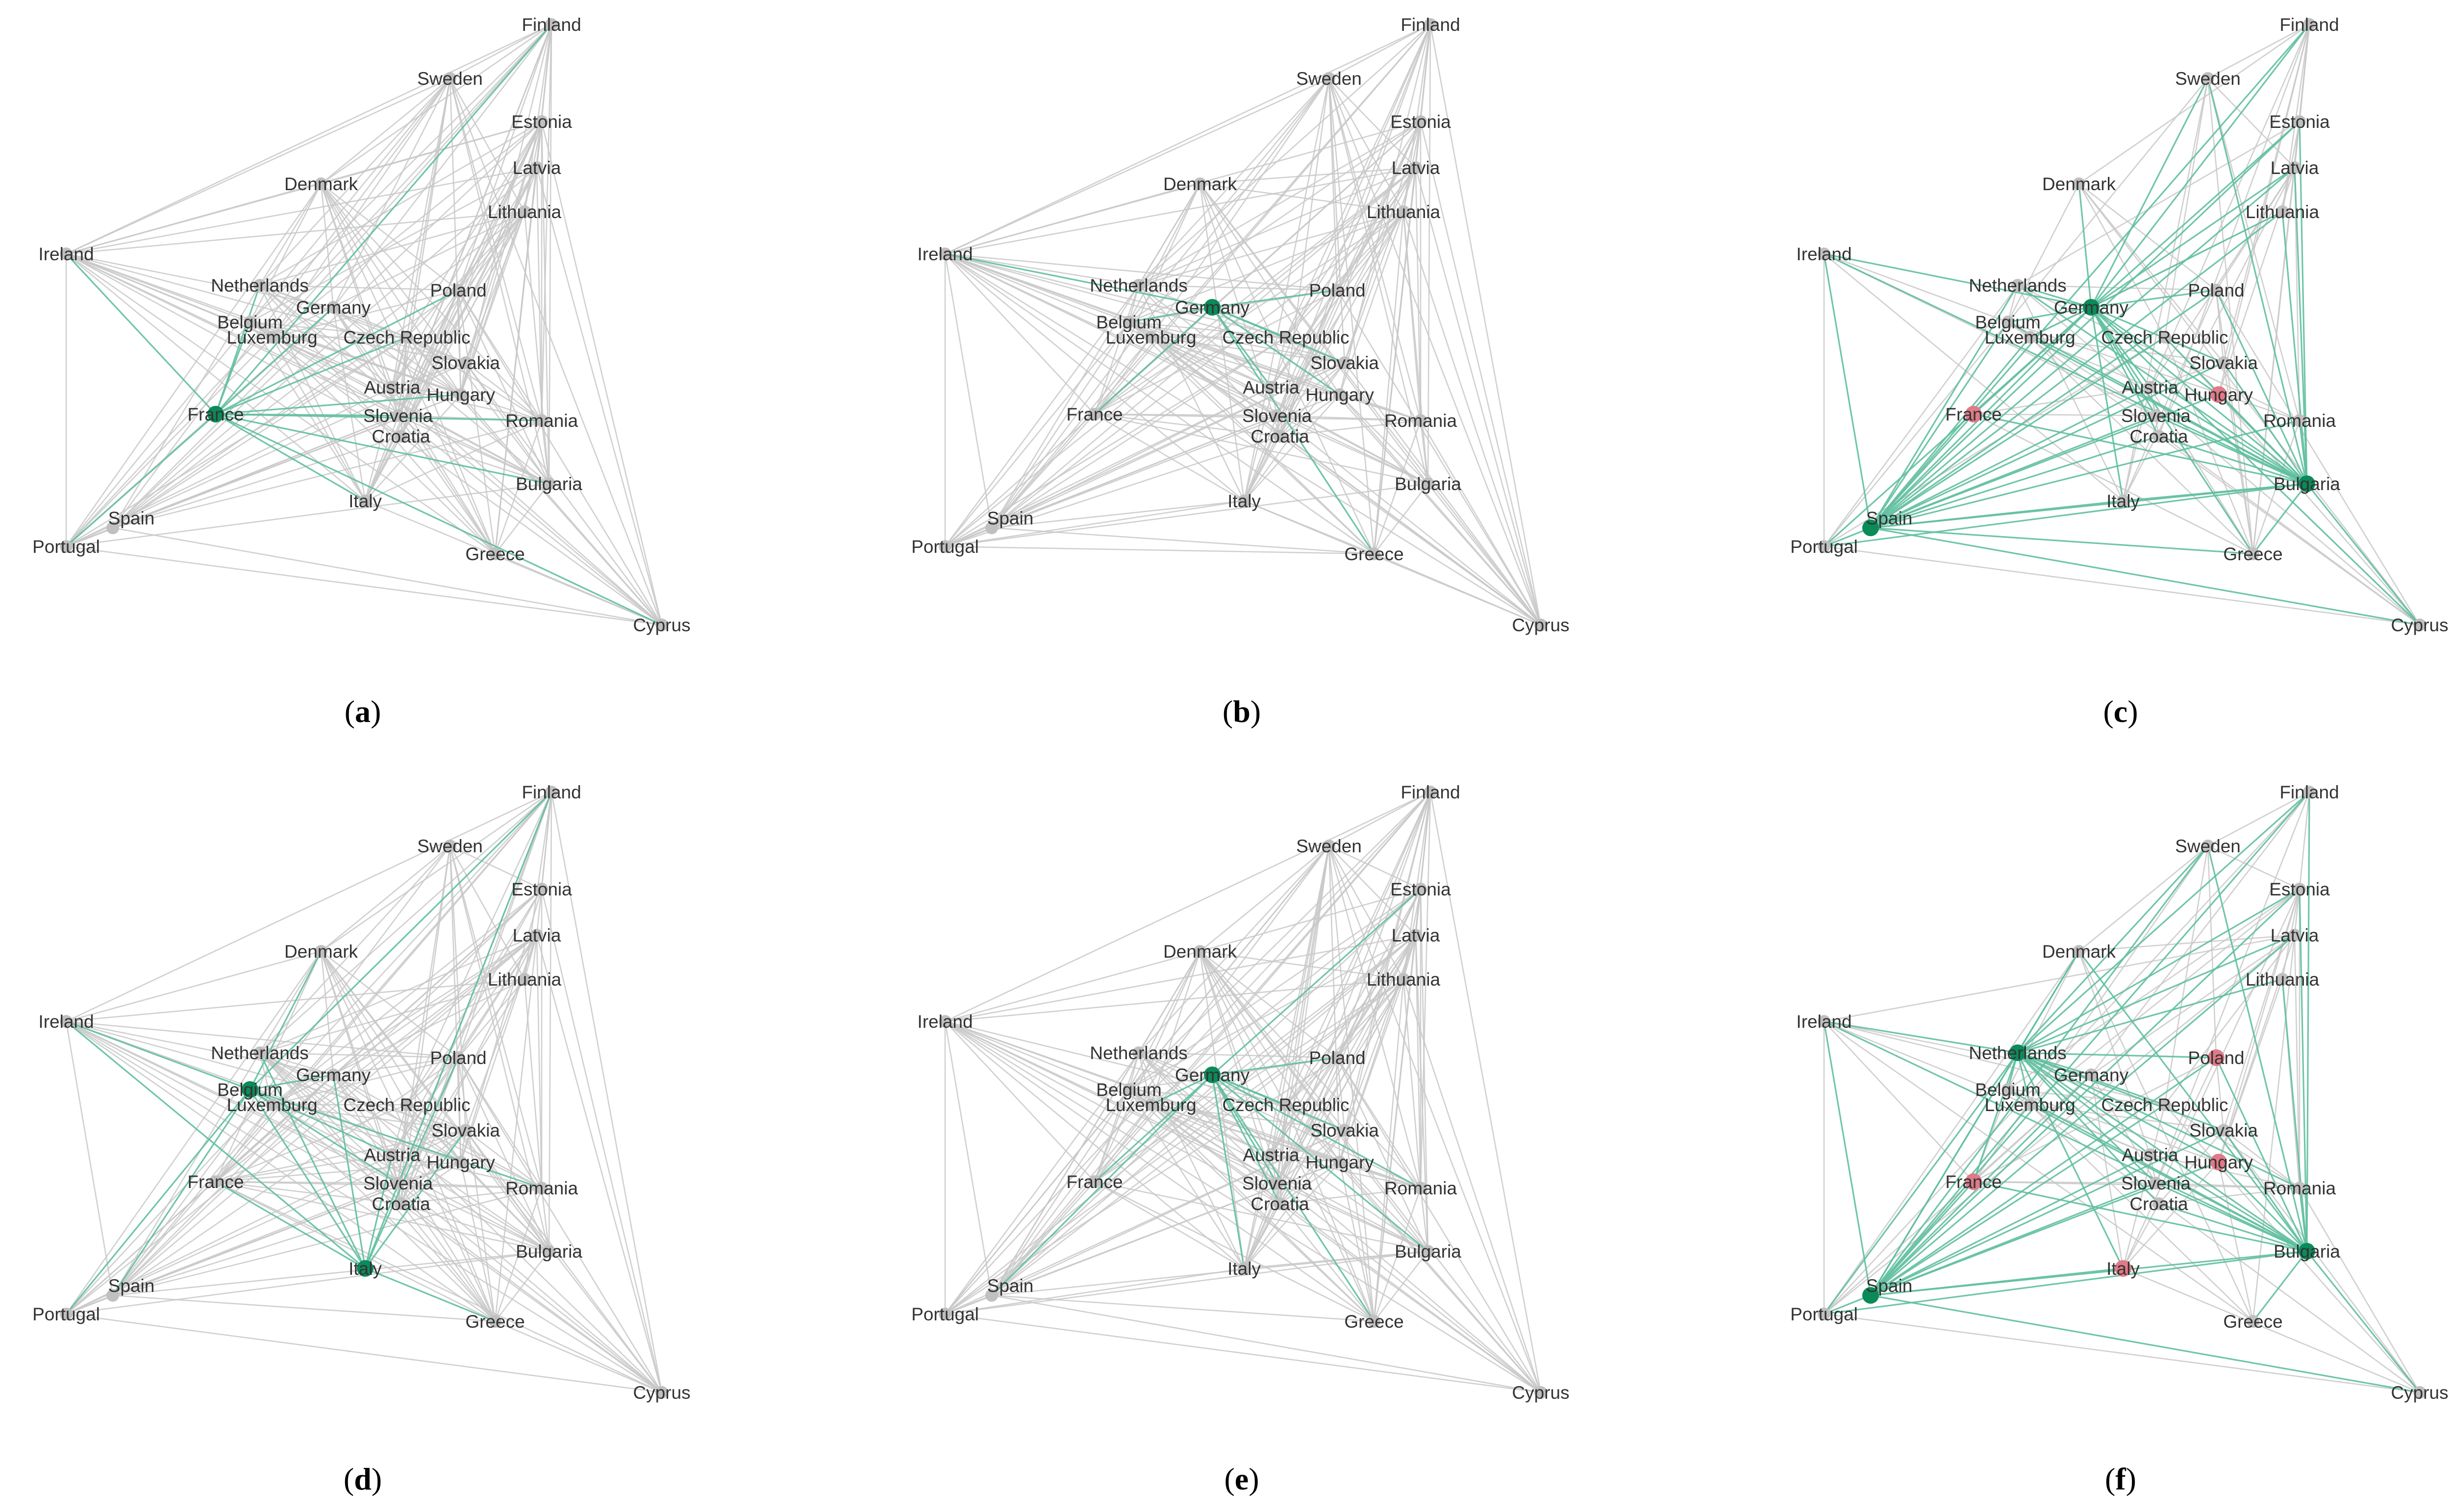  What do you see at coordinates (606, 1092) in the screenshot?
I see `edge-finland-cyprus` at bounding box center [606, 1092].